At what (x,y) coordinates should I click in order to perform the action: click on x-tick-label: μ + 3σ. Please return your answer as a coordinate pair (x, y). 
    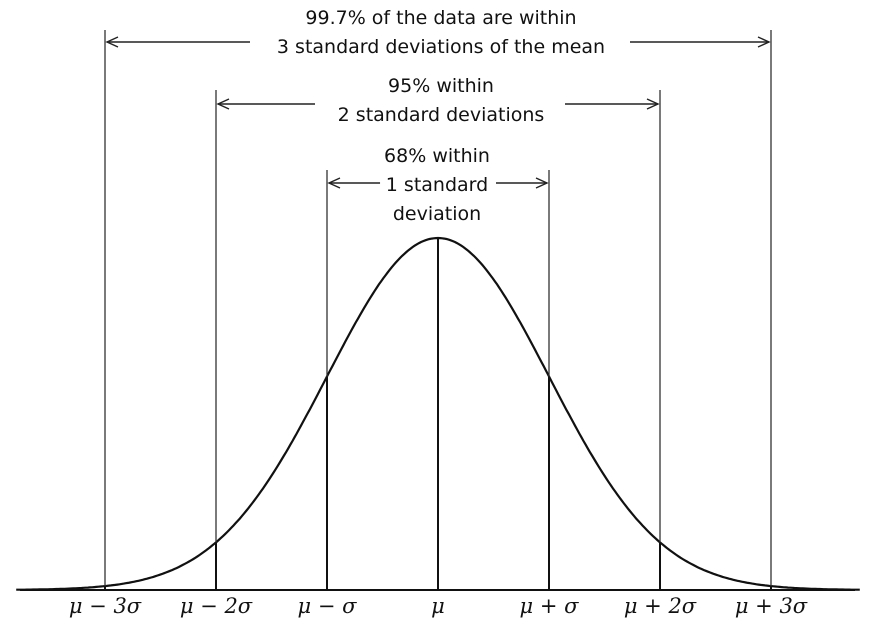
    Looking at the image, I should click on (771, 606).